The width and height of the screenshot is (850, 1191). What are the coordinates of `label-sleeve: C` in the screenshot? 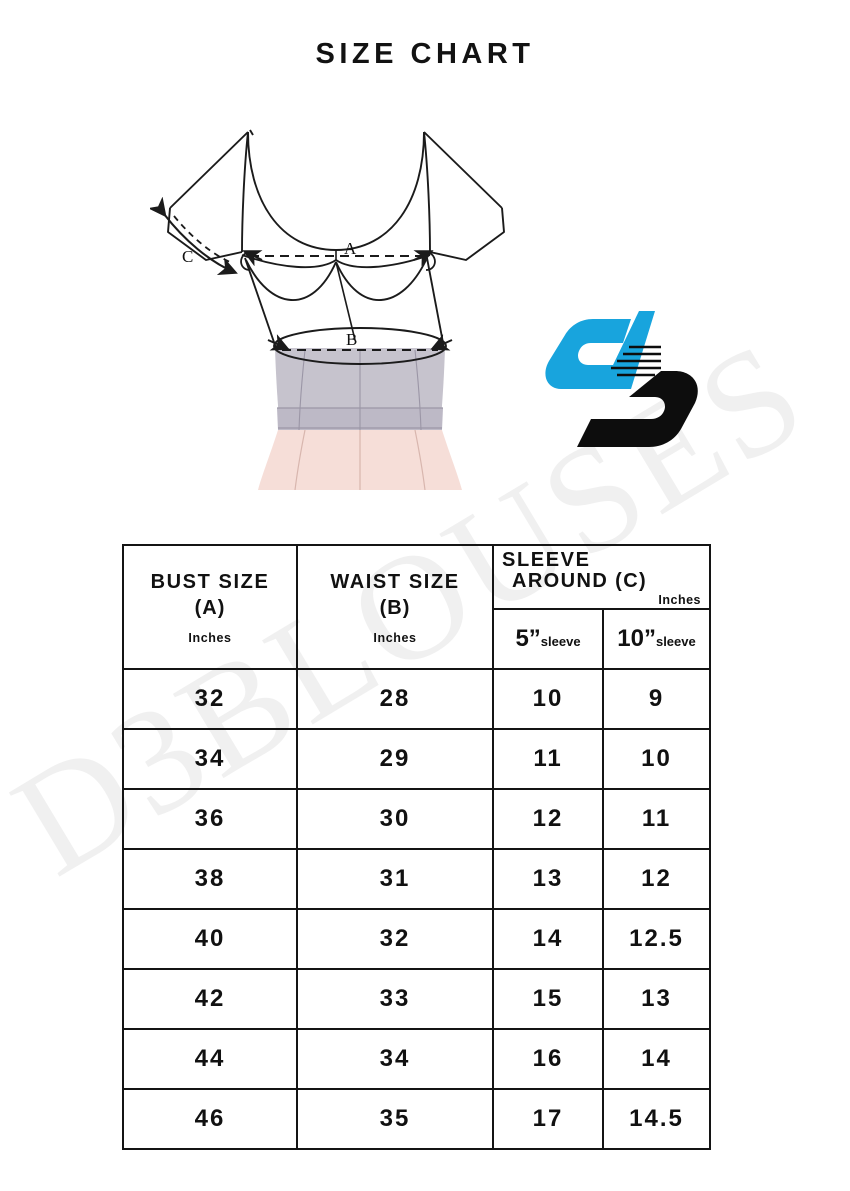 It's located at (187, 256).